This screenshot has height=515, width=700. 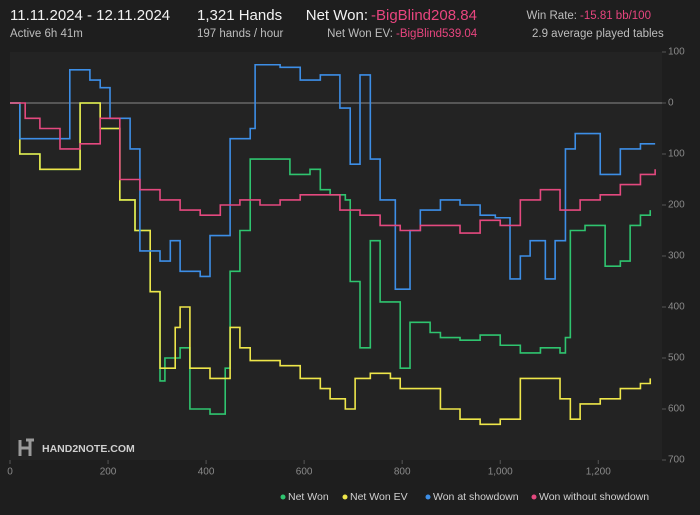 I want to click on win-rate-label: Win Rate:, so click(x=552, y=16).